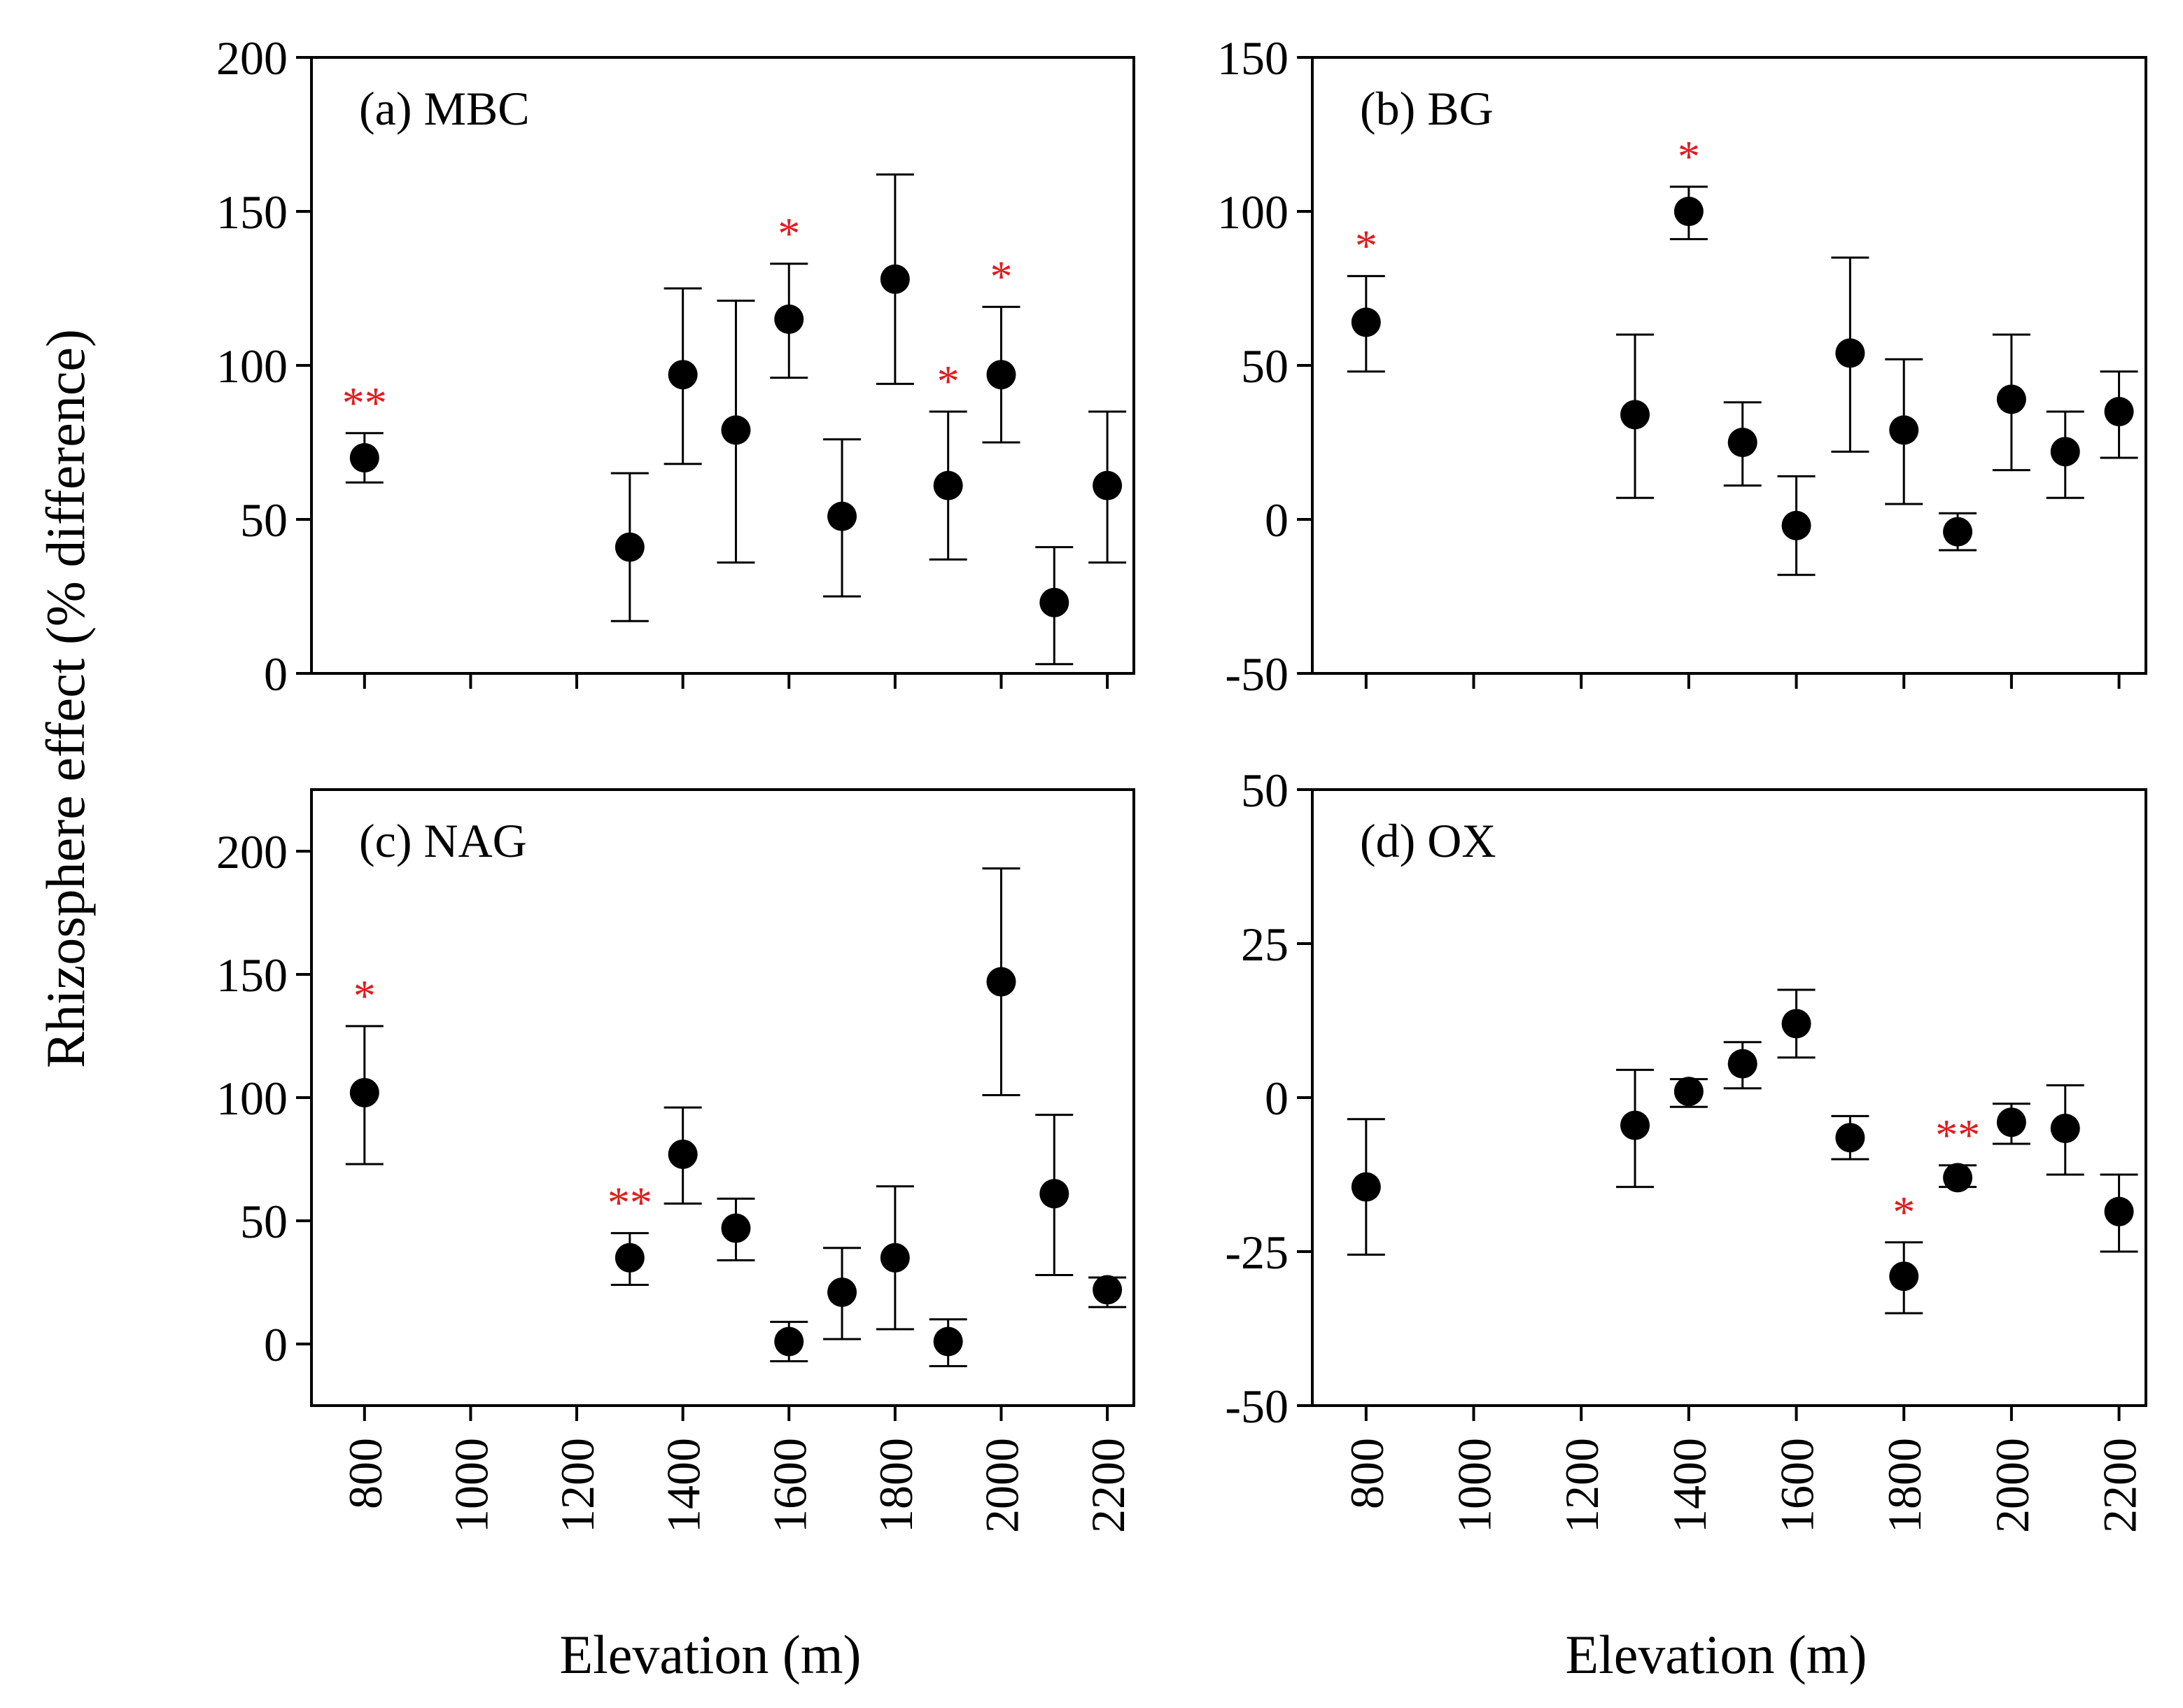 The width and height of the screenshot is (2183, 1708). Describe the element at coordinates (1367, 1473) in the screenshot. I see `x-tick-label: 800` at that location.